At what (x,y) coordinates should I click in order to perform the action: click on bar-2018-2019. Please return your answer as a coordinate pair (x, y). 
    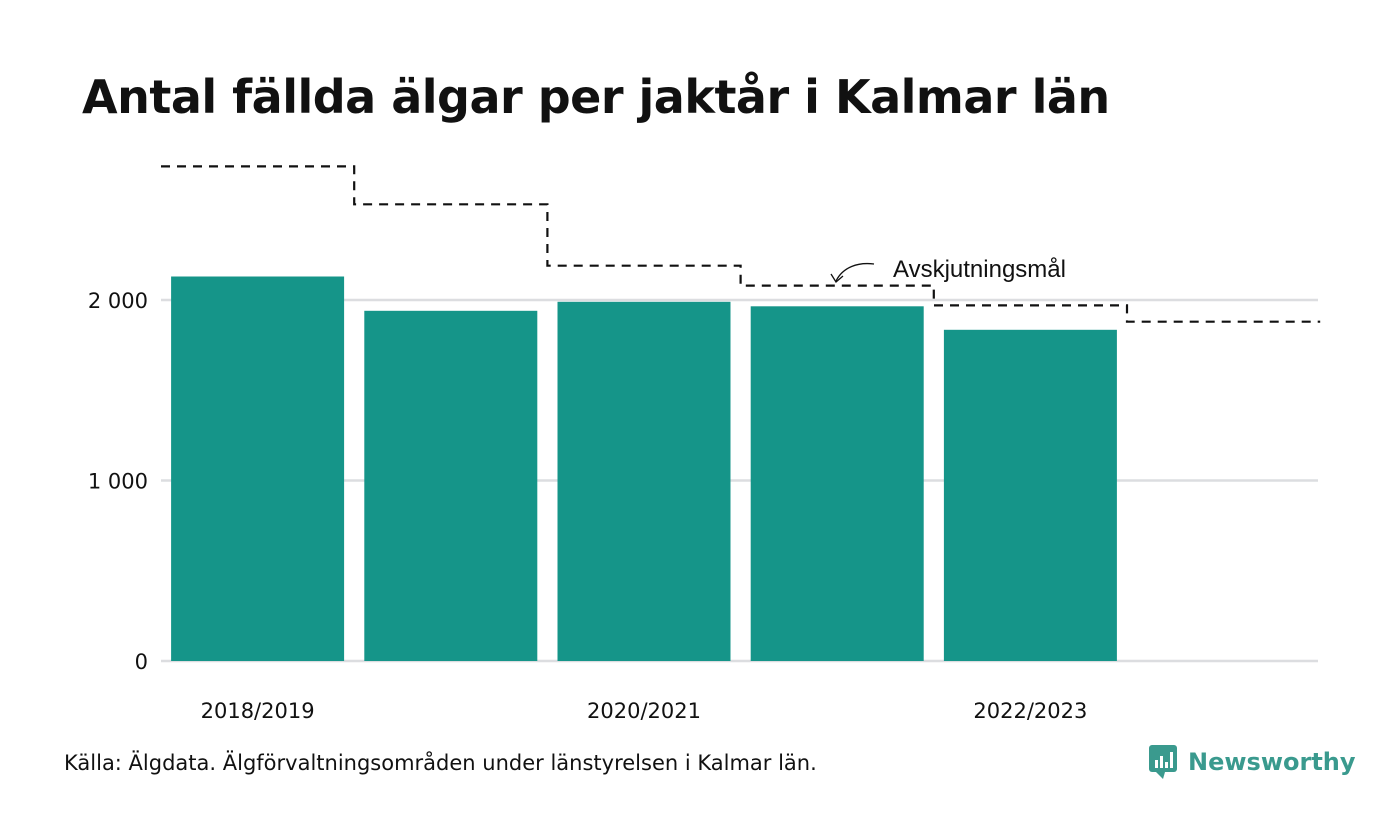
    Looking at the image, I should click on (258, 468).